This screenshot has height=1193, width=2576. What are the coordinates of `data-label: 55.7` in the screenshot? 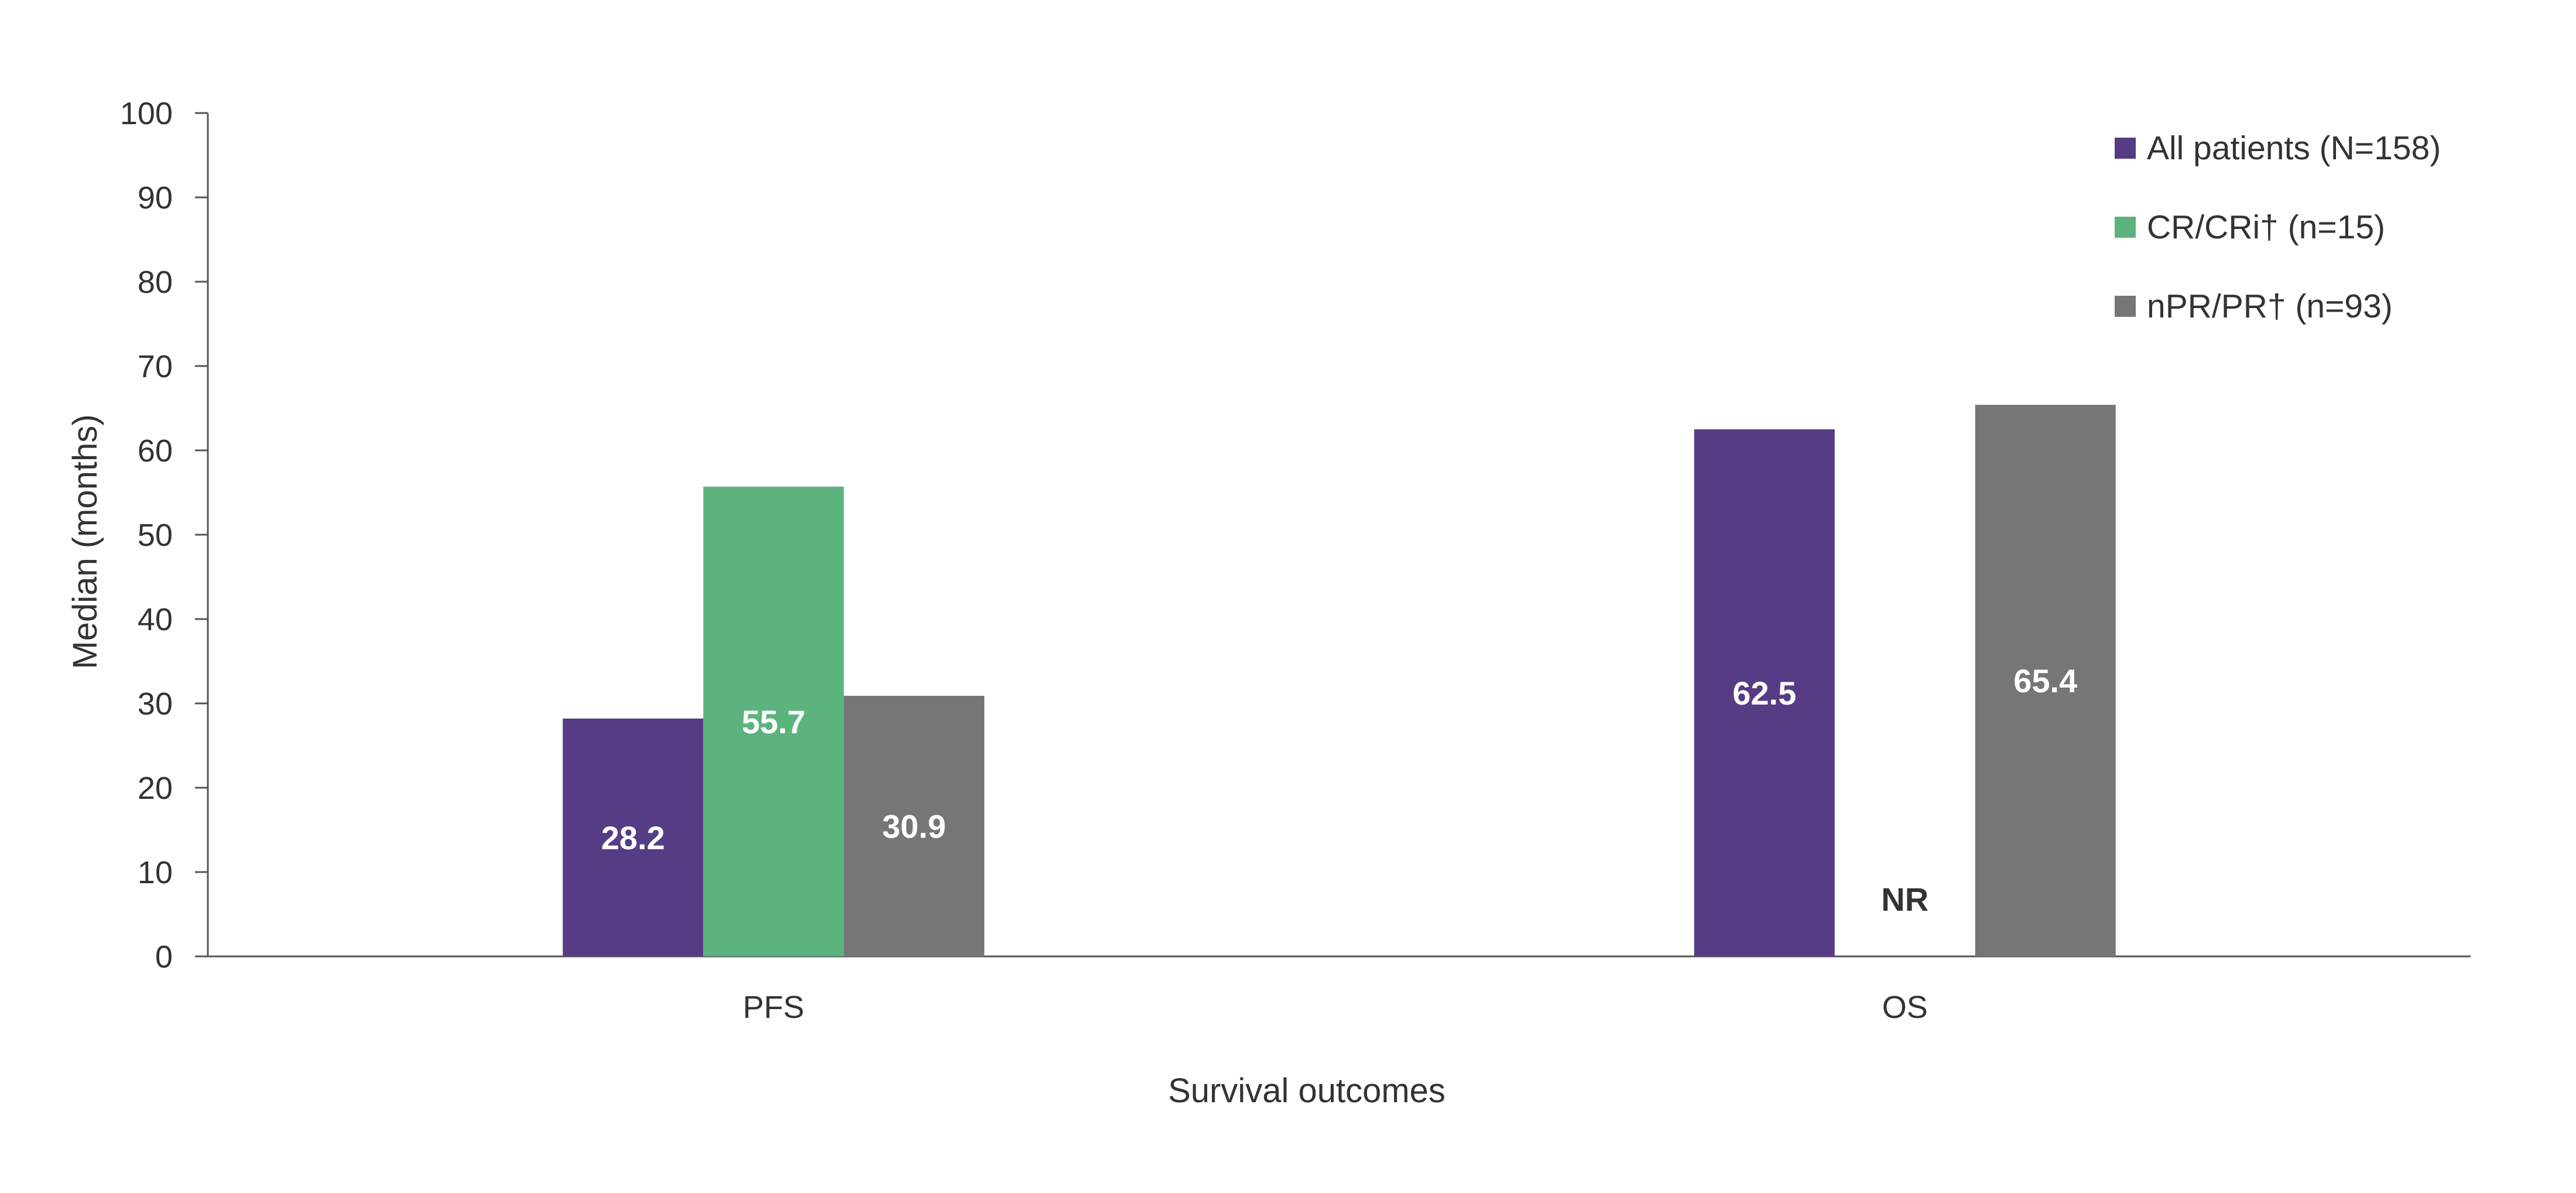 It's located at (774, 722).